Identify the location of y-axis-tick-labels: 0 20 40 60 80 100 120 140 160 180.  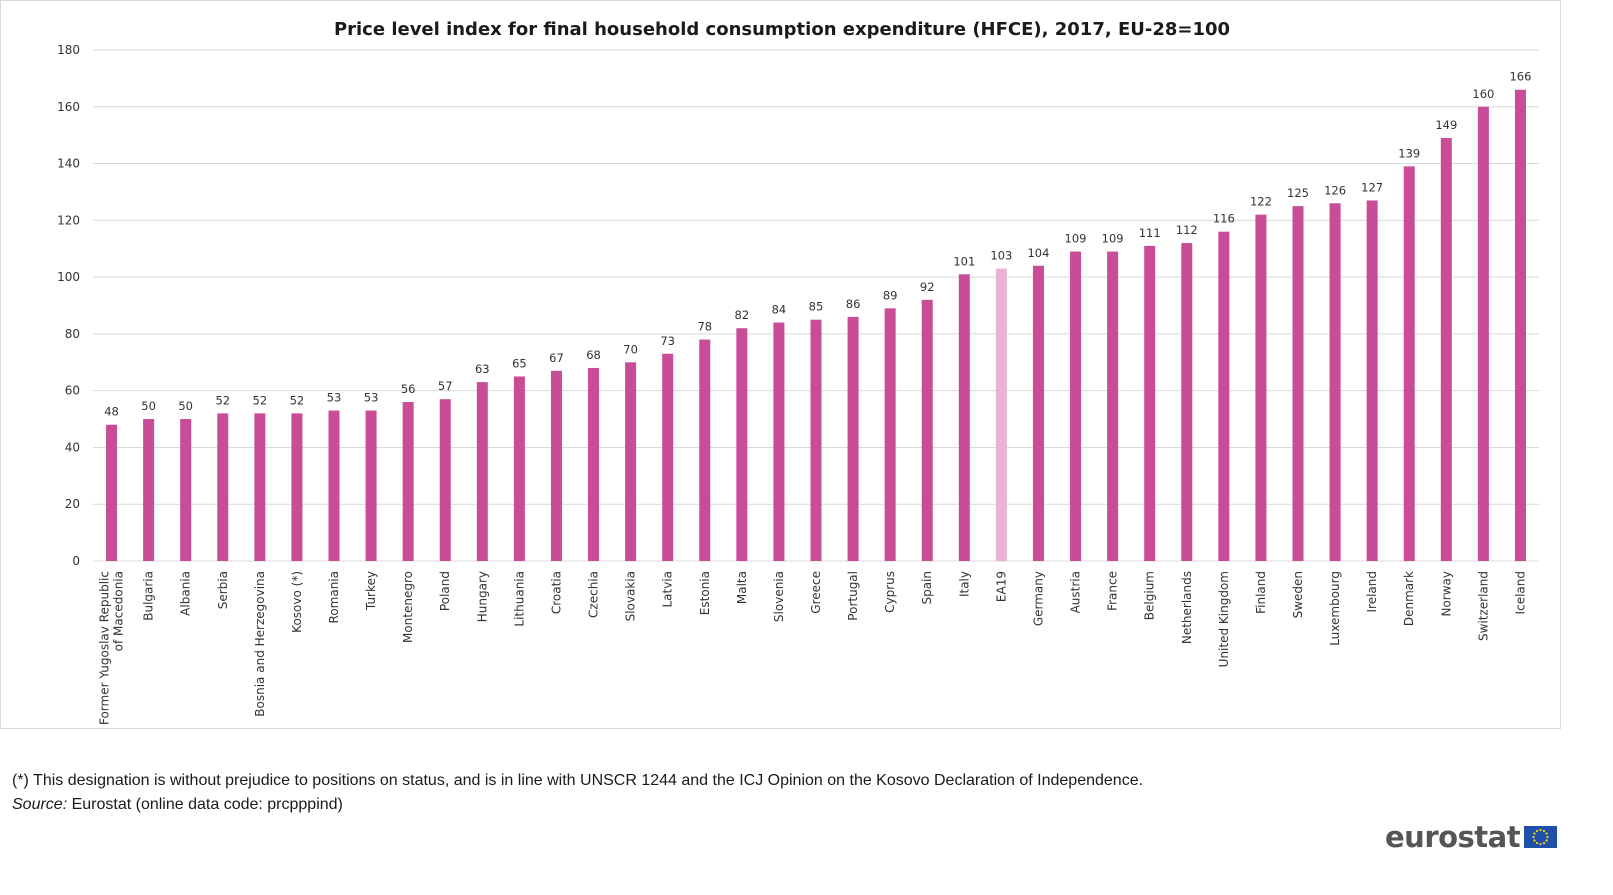
(68, 305).